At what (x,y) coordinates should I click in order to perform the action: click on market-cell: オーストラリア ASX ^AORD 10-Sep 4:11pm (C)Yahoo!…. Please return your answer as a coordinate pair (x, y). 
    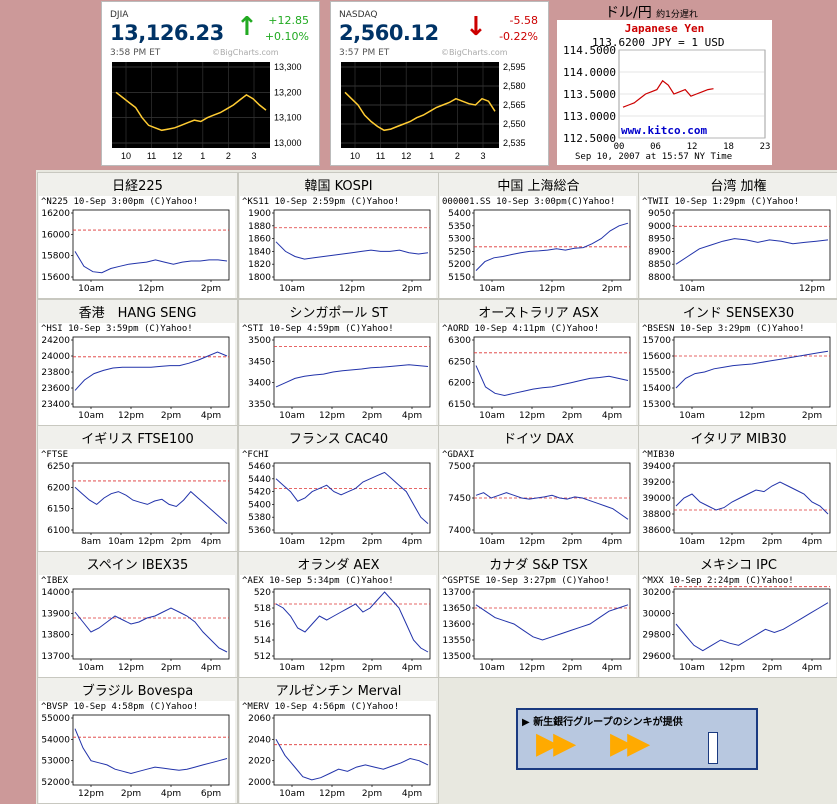
    Looking at the image, I should click on (538, 362).